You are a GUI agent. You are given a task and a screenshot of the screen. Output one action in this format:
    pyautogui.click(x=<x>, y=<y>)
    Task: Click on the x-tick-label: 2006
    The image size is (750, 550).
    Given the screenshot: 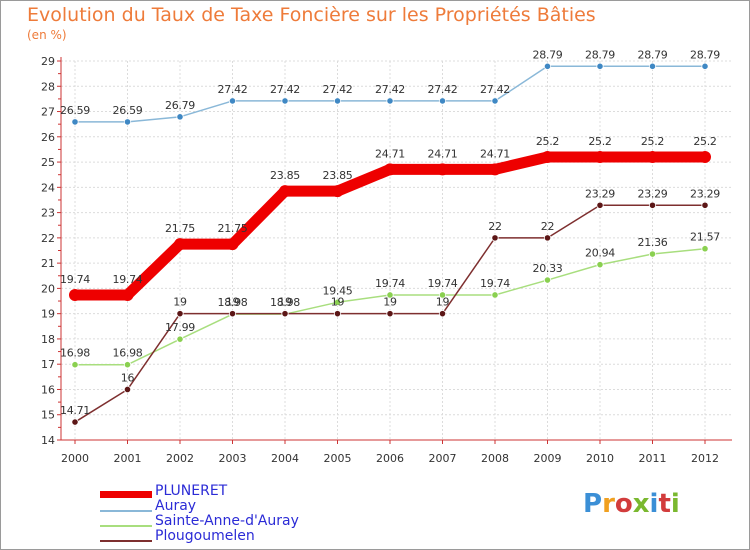 What is the action you would take?
    pyautogui.click(x=390, y=458)
    